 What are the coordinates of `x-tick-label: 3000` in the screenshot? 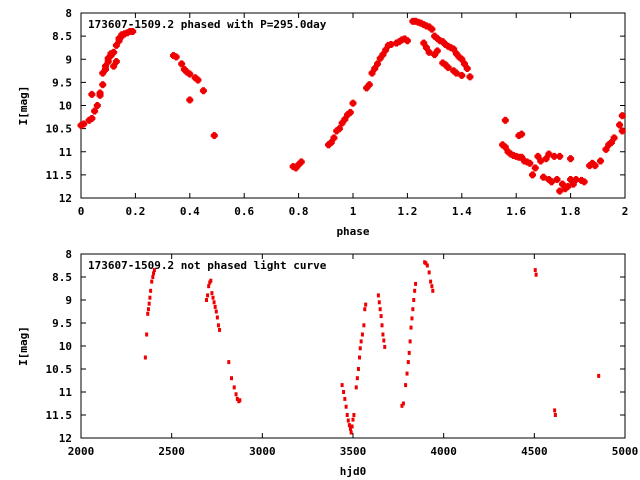 It's located at (262, 451).